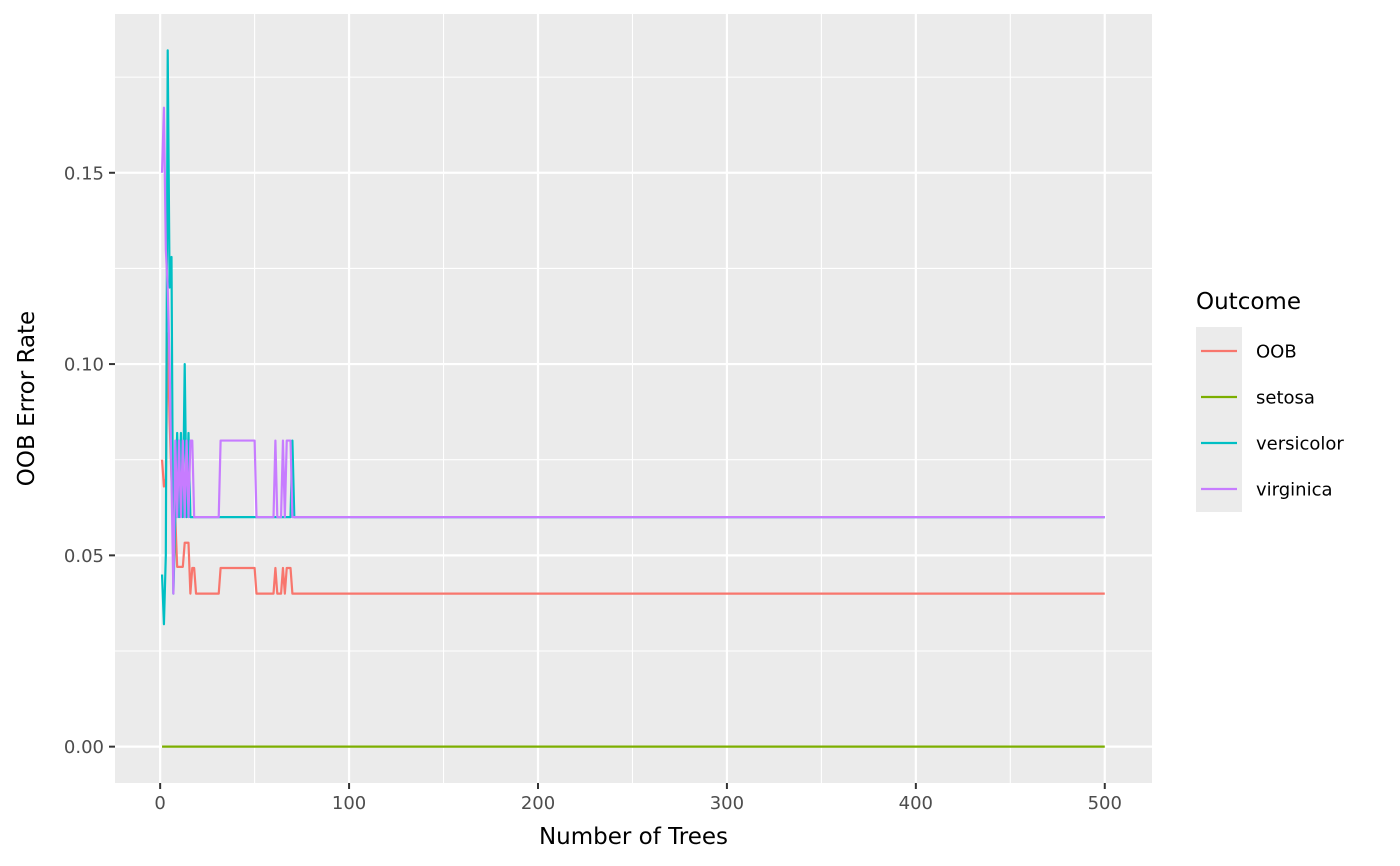  What do you see at coordinates (1248, 302) in the screenshot?
I see `legend-title: Outcome` at bounding box center [1248, 302].